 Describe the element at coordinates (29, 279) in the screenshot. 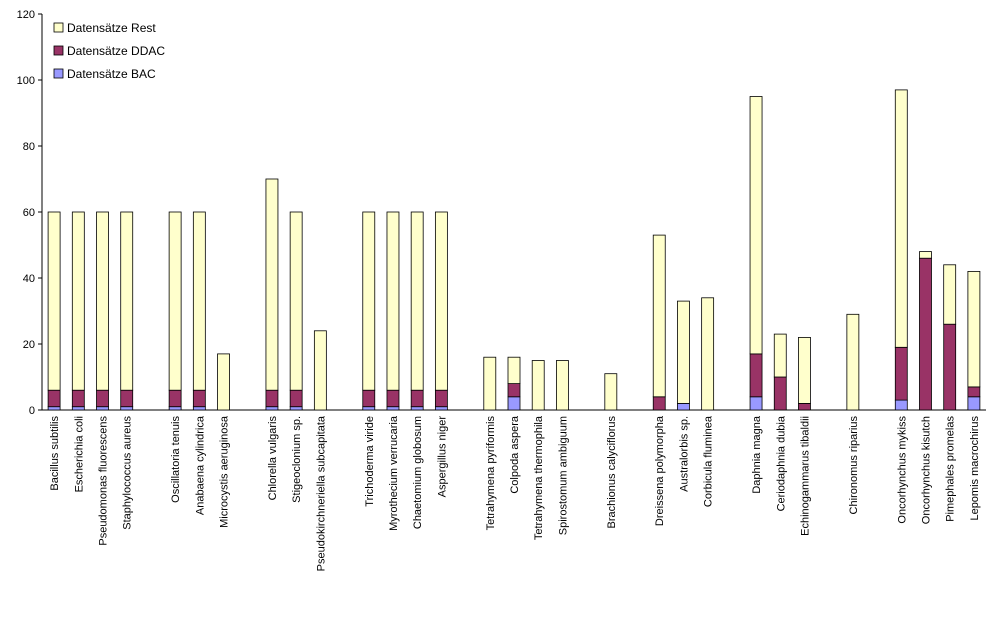

I see `y-tick-label: 40` at that location.